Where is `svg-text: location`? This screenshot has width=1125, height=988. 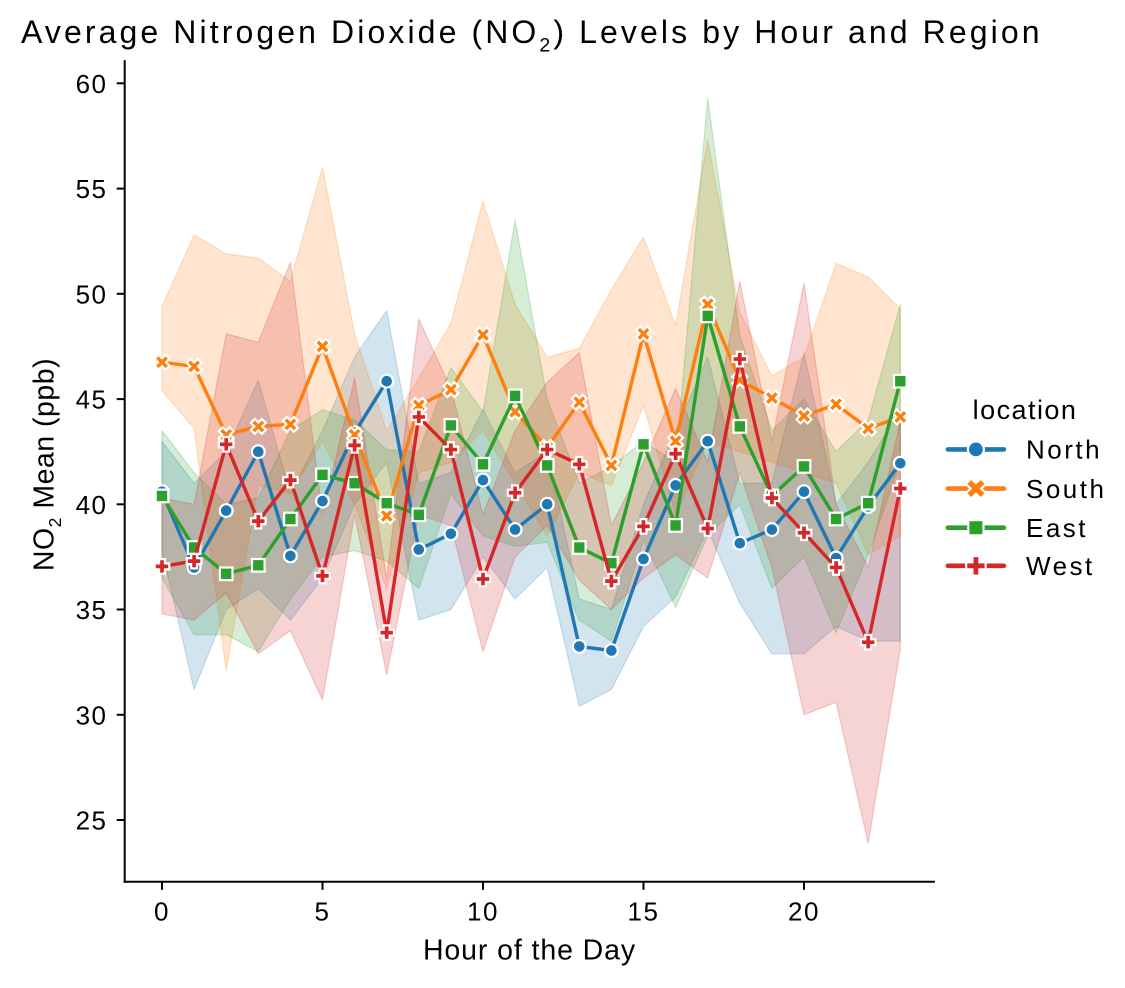
svg-text: location is located at coordinates (1025, 410).